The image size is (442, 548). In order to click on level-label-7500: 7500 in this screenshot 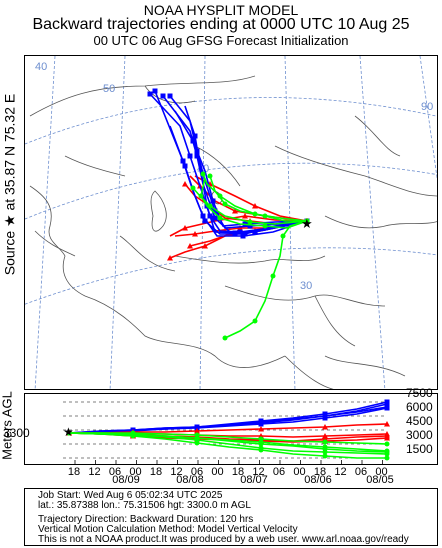, I will do `click(419, 393)`.